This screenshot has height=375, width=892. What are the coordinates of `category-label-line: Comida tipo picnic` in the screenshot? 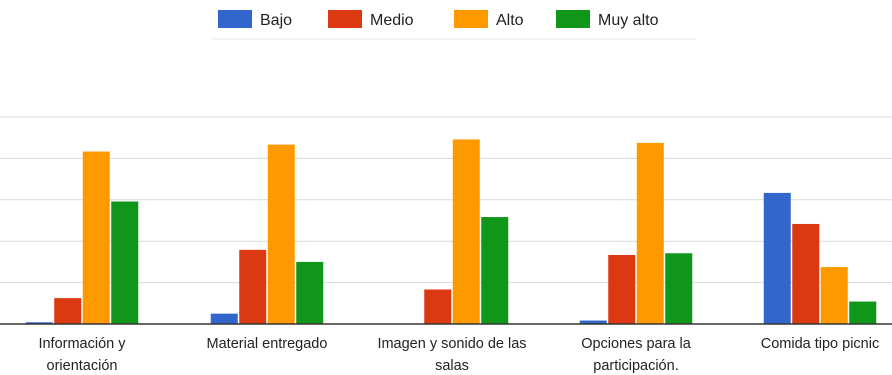 It's located at (820, 344).